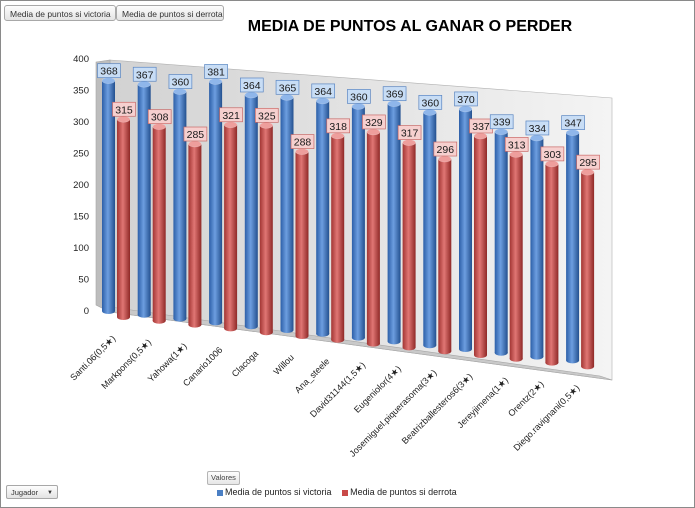 The image size is (695, 508). What do you see at coordinates (546, 418) in the screenshot?
I see `x-tick-label: Diego.ravignani(0,5★)` at bounding box center [546, 418].